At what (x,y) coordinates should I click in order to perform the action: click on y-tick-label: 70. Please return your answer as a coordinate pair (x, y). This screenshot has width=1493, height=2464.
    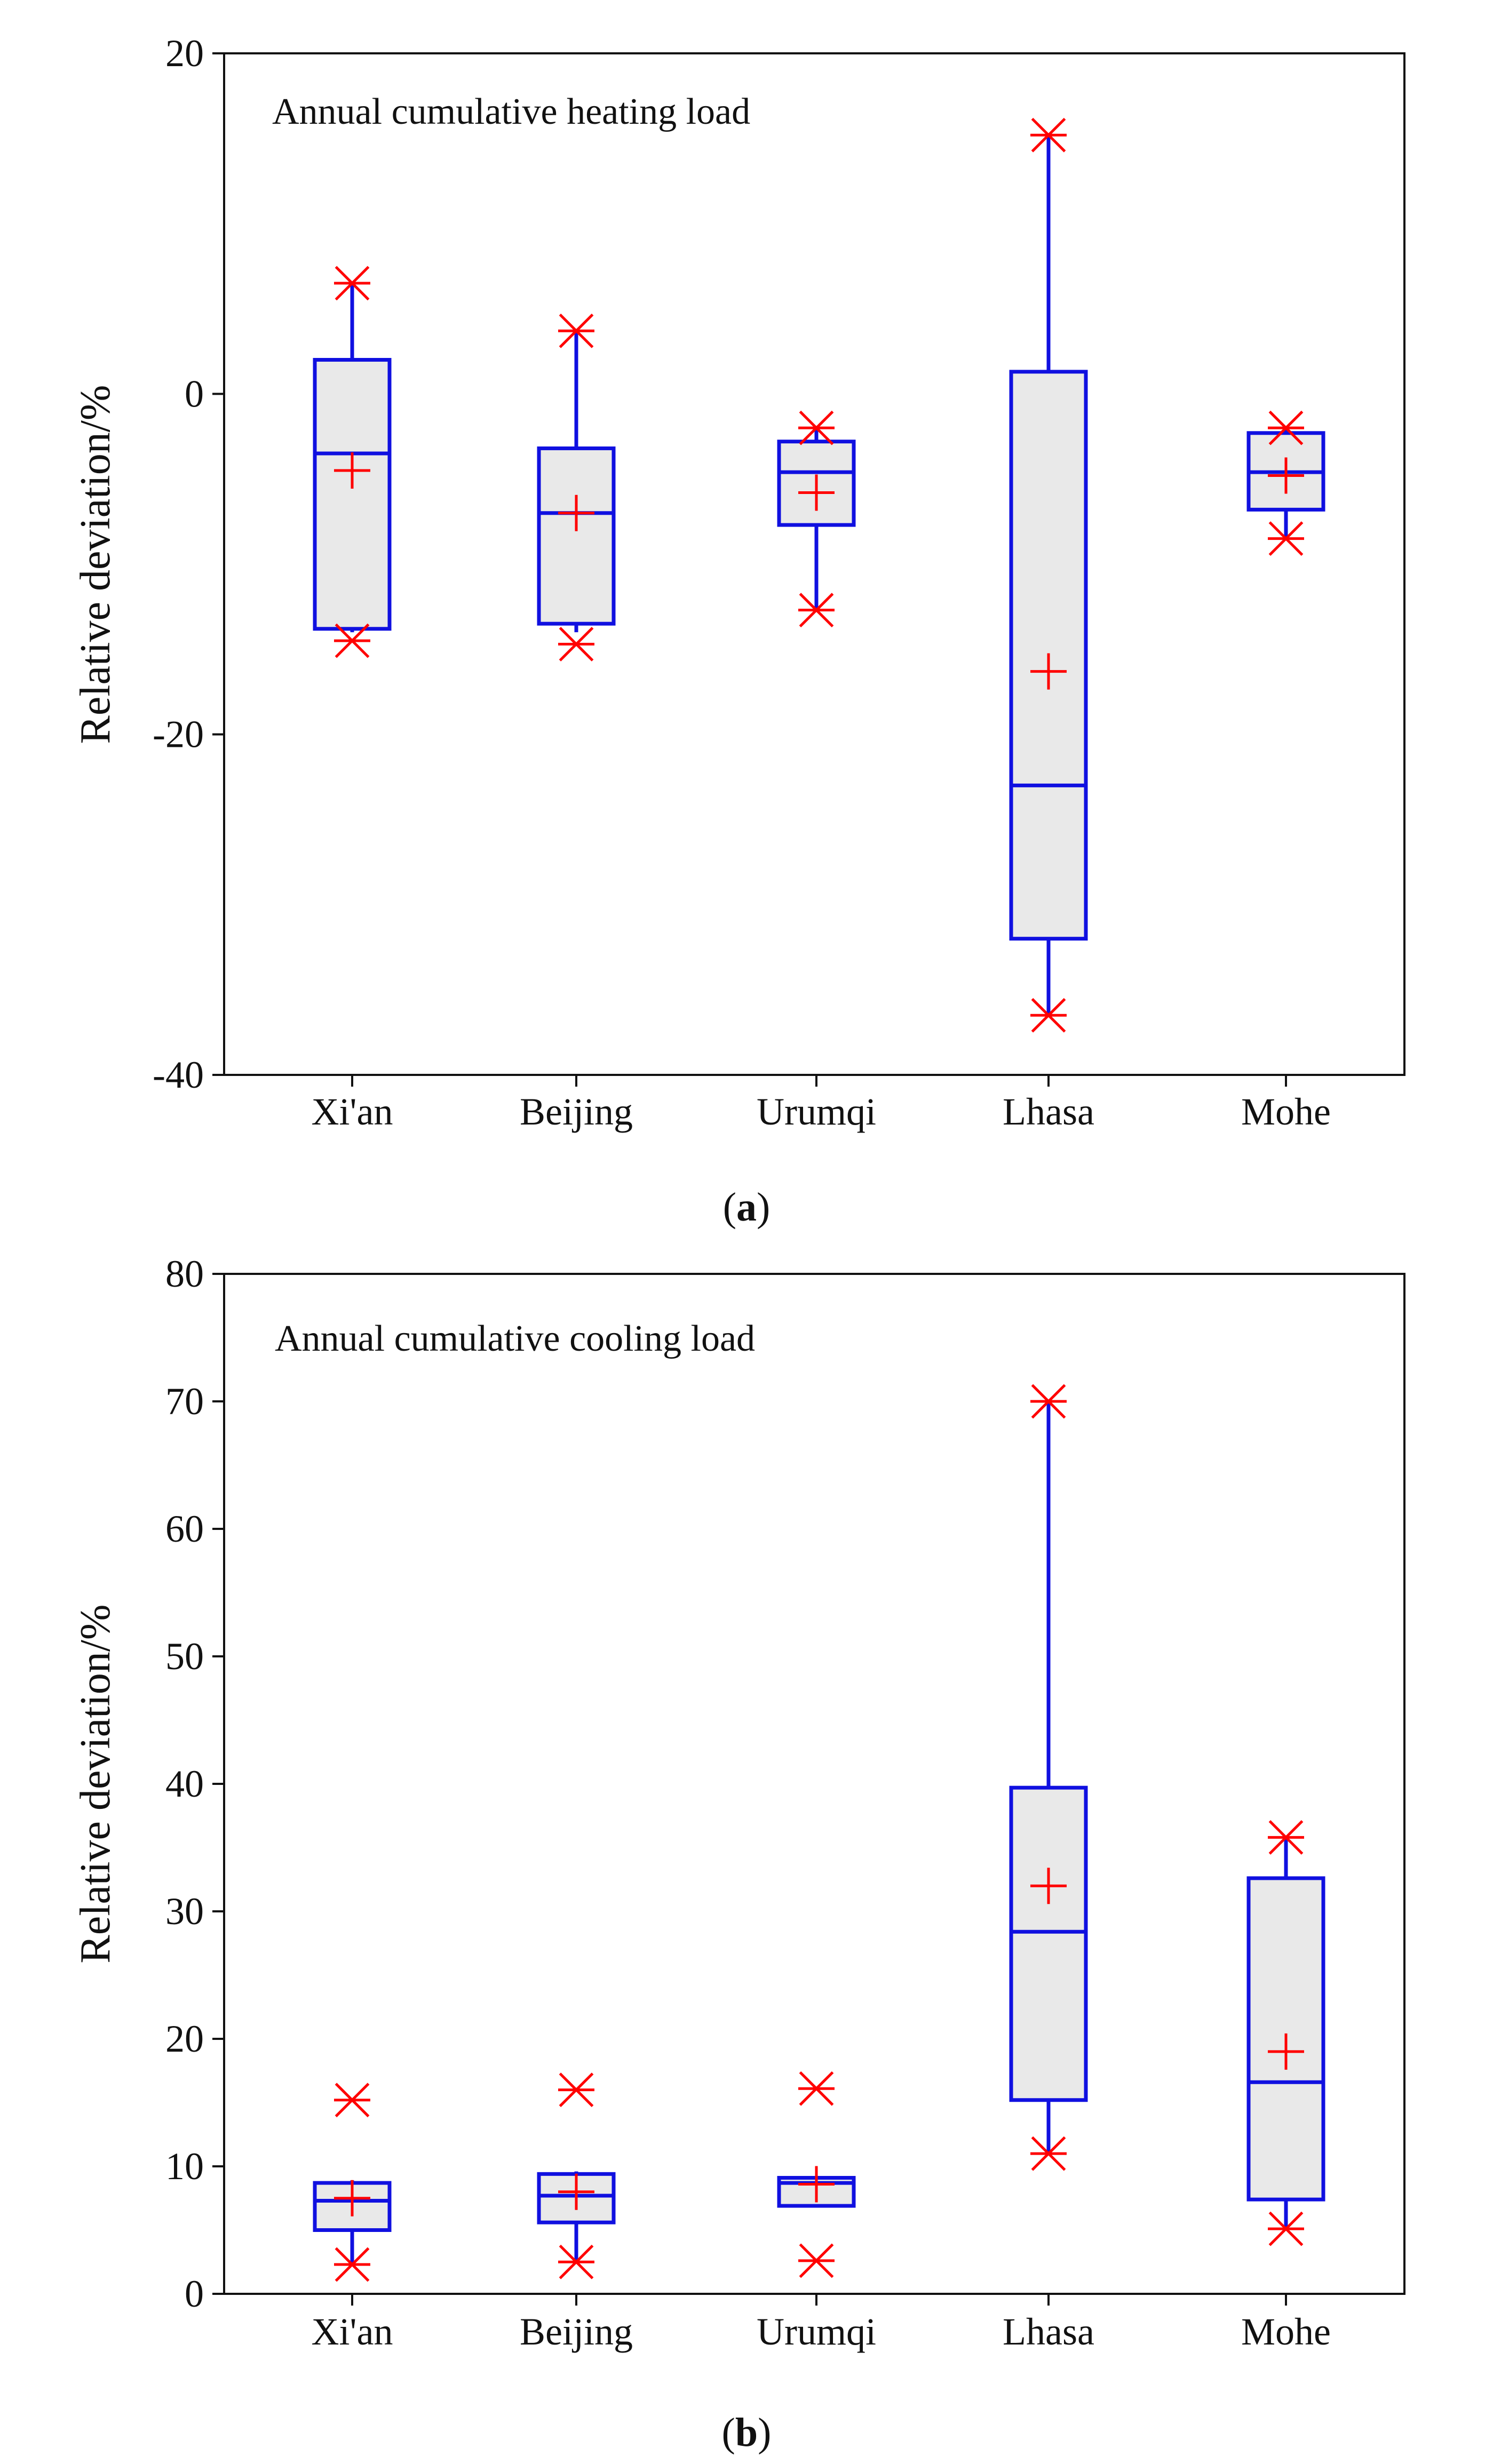
    Looking at the image, I should click on (184, 1401).